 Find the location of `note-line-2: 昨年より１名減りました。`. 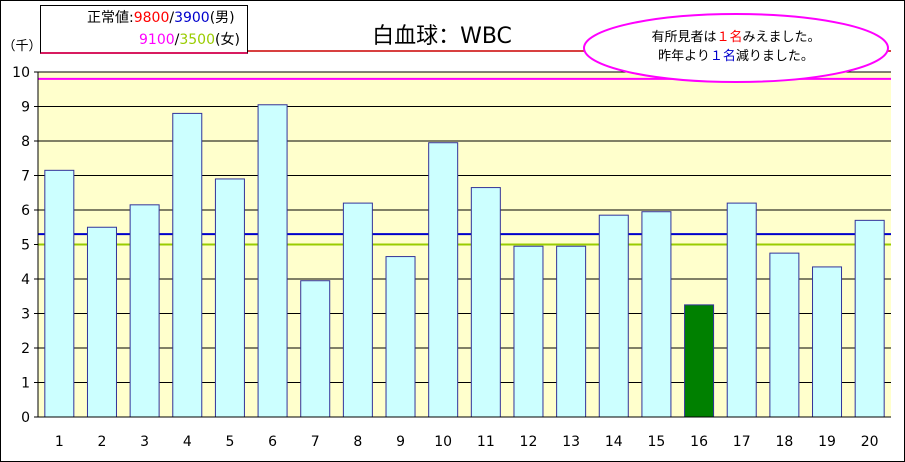

note-line-2: 昨年より１名減りました。 is located at coordinates (736, 56).